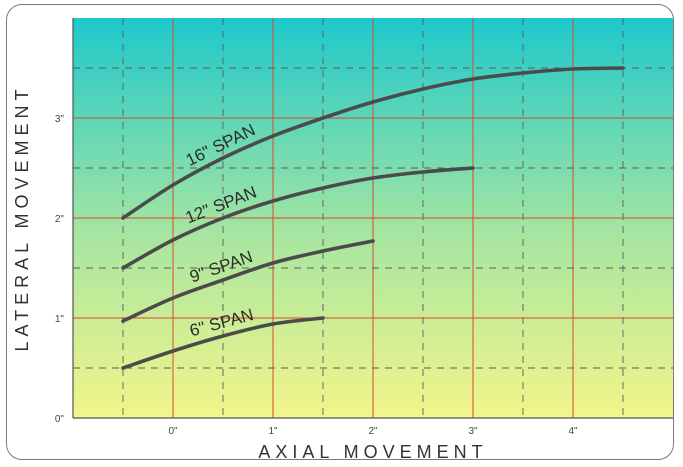  What do you see at coordinates (173, 431) in the screenshot?
I see `x-tick-label: 0"` at bounding box center [173, 431].